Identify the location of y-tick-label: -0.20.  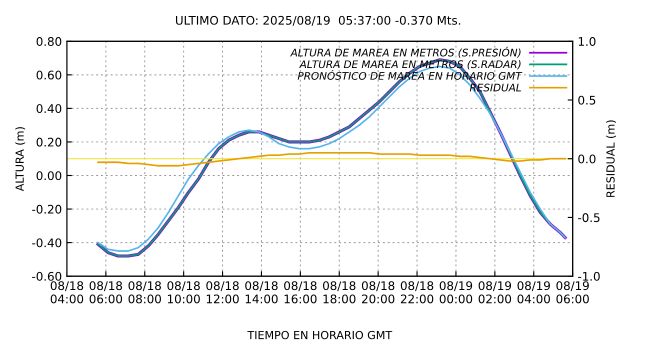
(47, 209).